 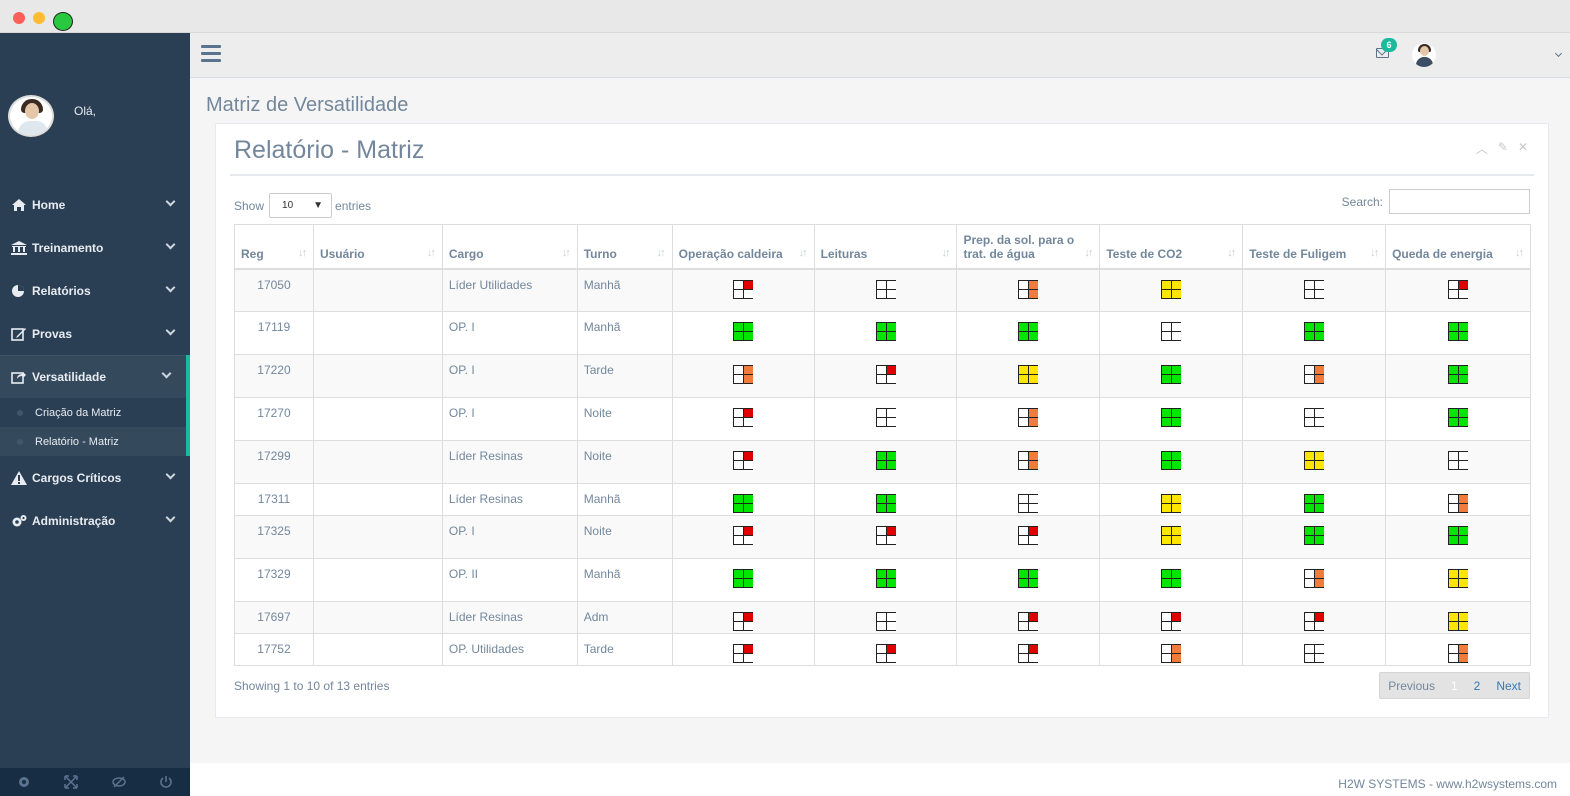 What do you see at coordinates (885, 247) in the screenshot?
I see `column-header: Leituras ↓↑` at bounding box center [885, 247].